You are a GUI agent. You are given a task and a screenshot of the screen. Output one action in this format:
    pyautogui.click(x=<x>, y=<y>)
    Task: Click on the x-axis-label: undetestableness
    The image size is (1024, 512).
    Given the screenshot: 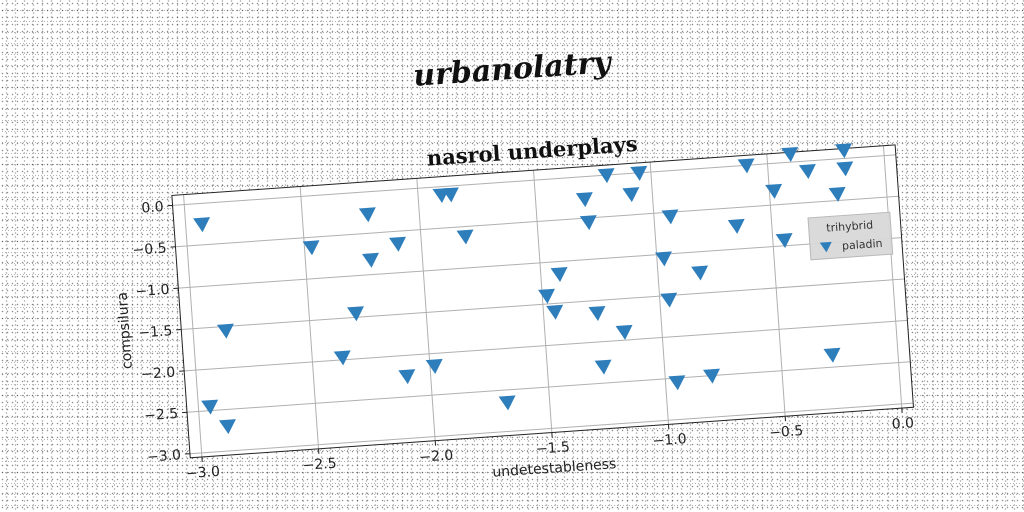 What is the action you would take?
    pyautogui.click(x=554, y=468)
    